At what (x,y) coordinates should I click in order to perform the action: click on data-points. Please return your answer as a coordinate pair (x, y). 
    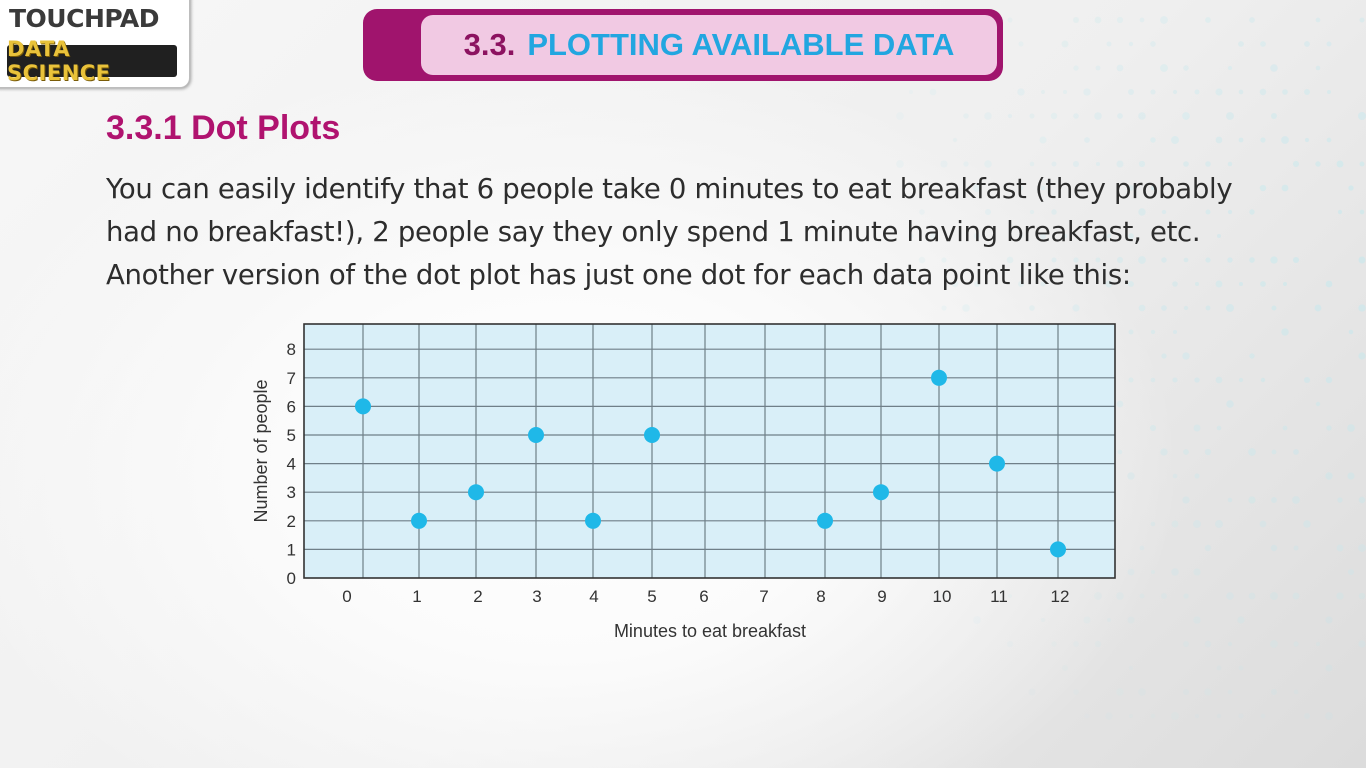
    Looking at the image, I should click on (710, 463).